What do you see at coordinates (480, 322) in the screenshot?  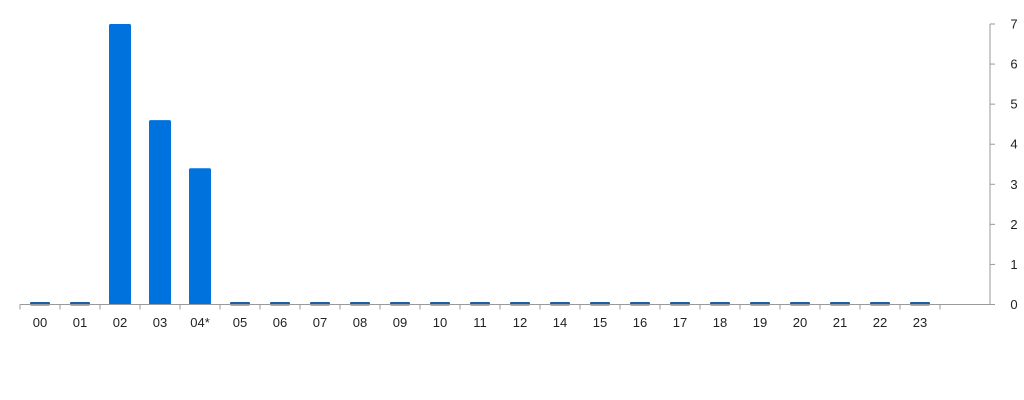 I see `x-tick-label: 11` at bounding box center [480, 322].